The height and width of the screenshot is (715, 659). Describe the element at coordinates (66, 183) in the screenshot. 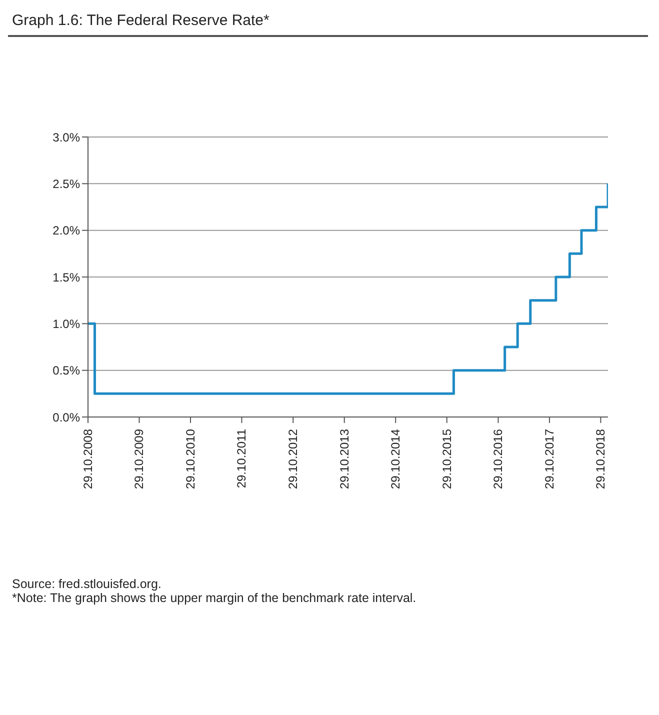

I see `y-tick-label: 2.5%` at that location.